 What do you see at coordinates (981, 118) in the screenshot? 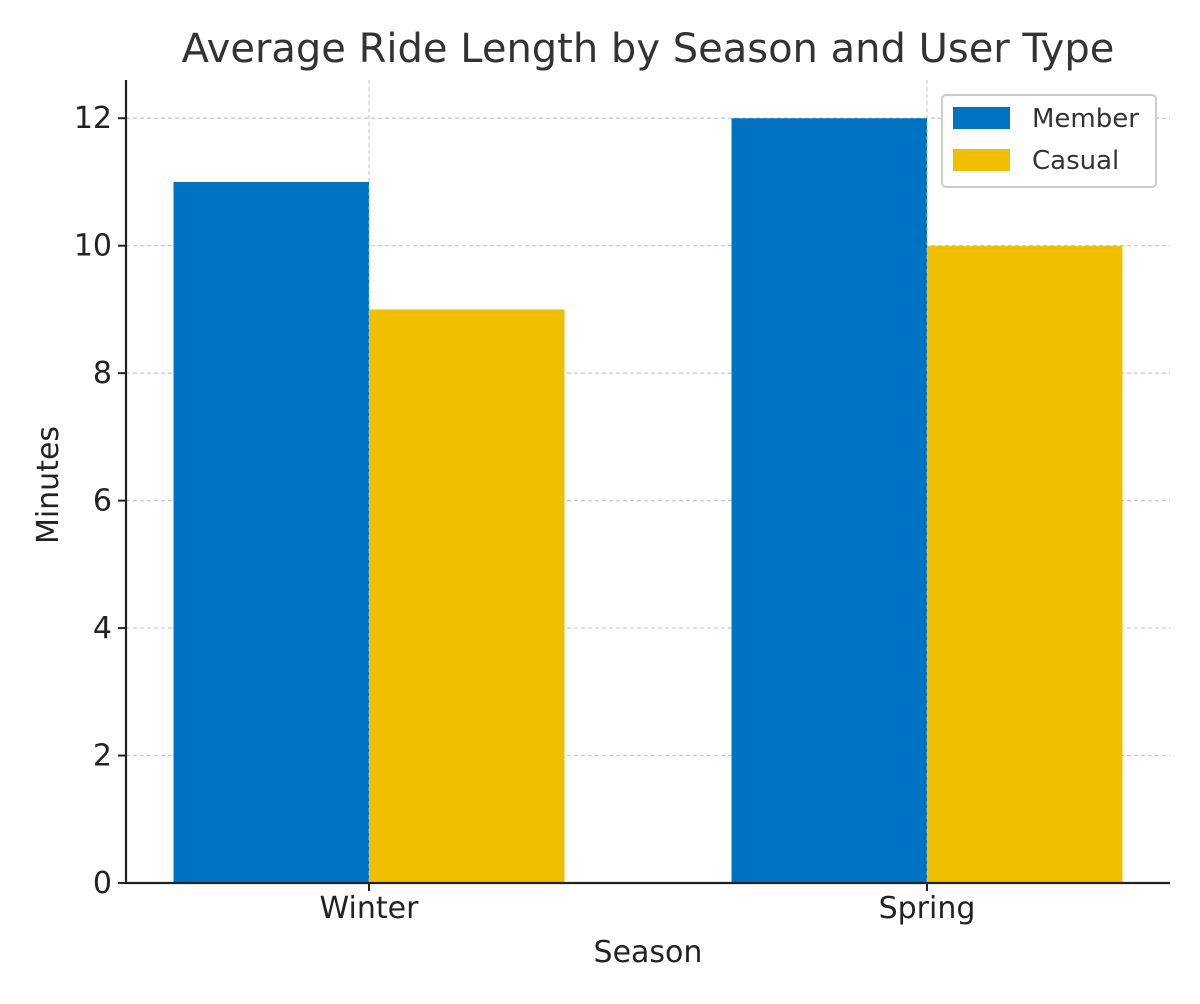
I see `legend-swatch-member` at bounding box center [981, 118].